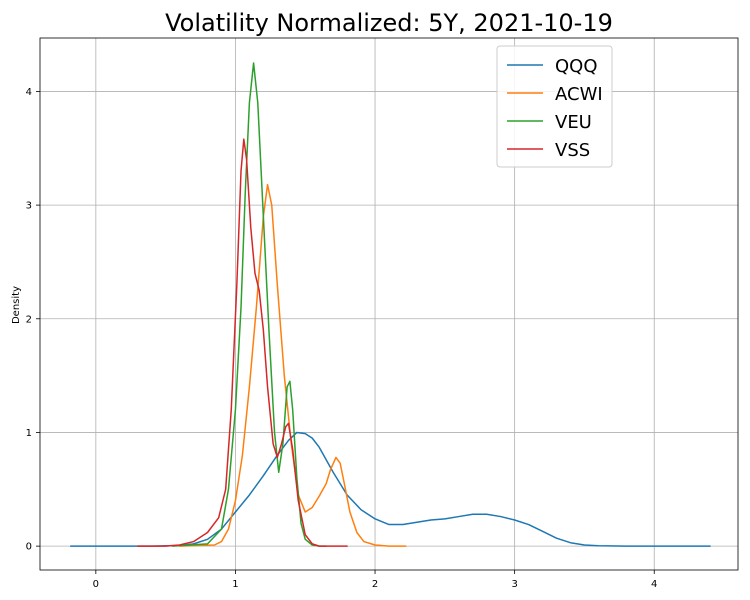 The image size is (750, 600). I want to click on y-tick-label: 2, so click(29, 319).